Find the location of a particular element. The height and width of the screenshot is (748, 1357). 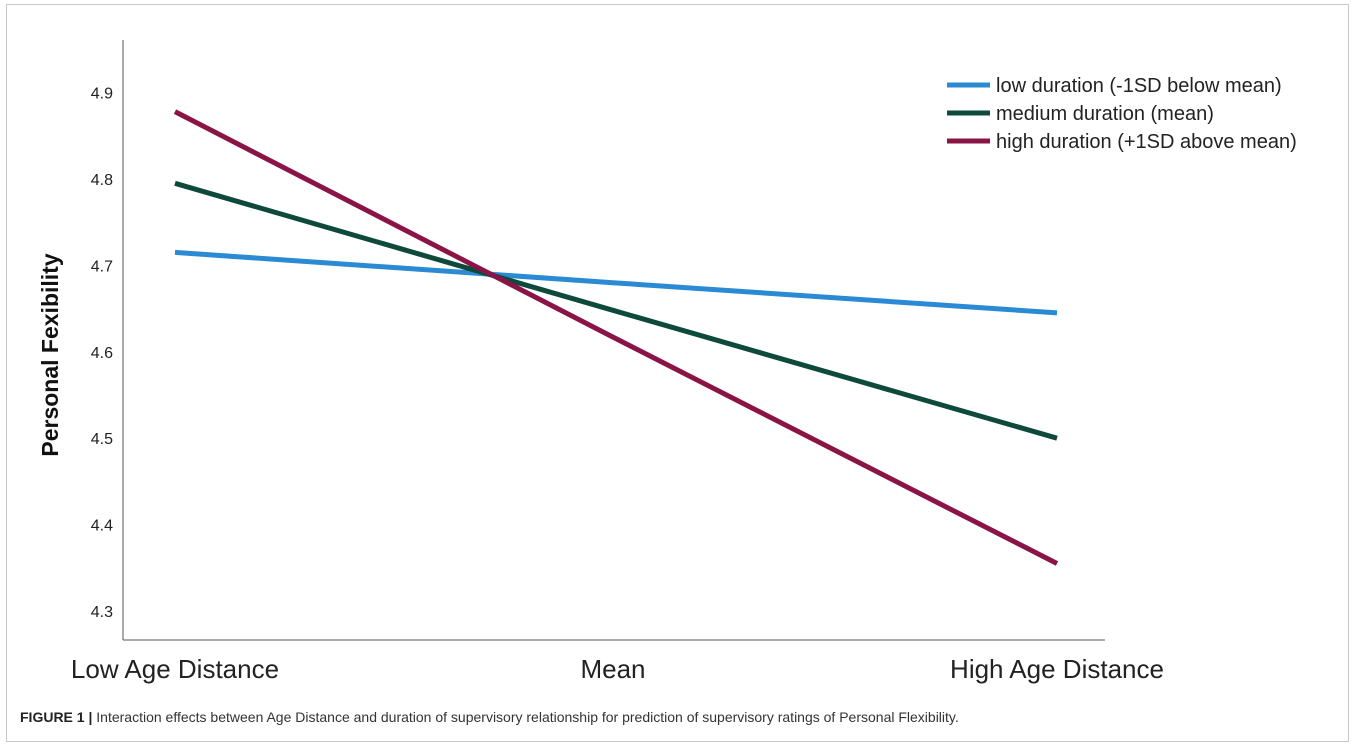

legend-label: medium duration (mean) is located at coordinates (1105, 114).